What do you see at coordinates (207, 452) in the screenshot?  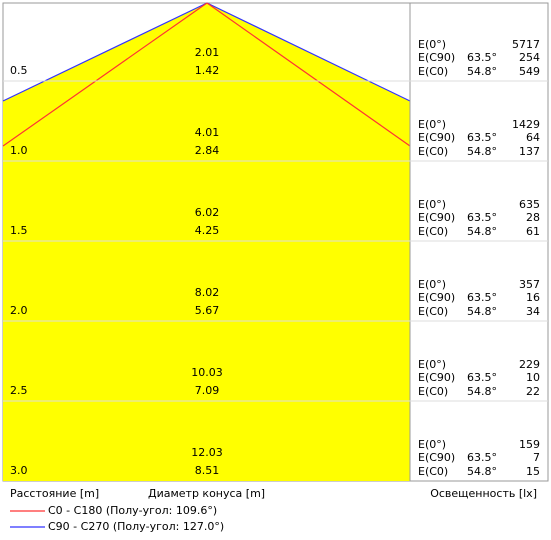 I see `diameter-c0: 12.03` at bounding box center [207, 452].